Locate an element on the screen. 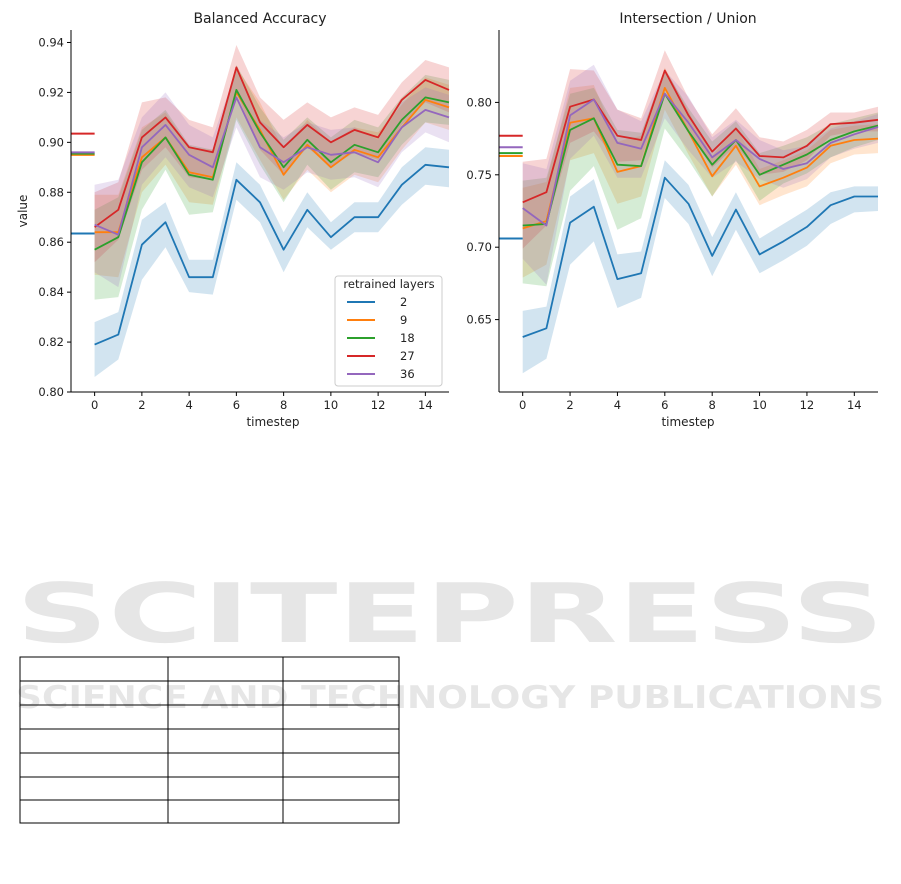  y-tick-label: 0.65 is located at coordinates (479, 320).